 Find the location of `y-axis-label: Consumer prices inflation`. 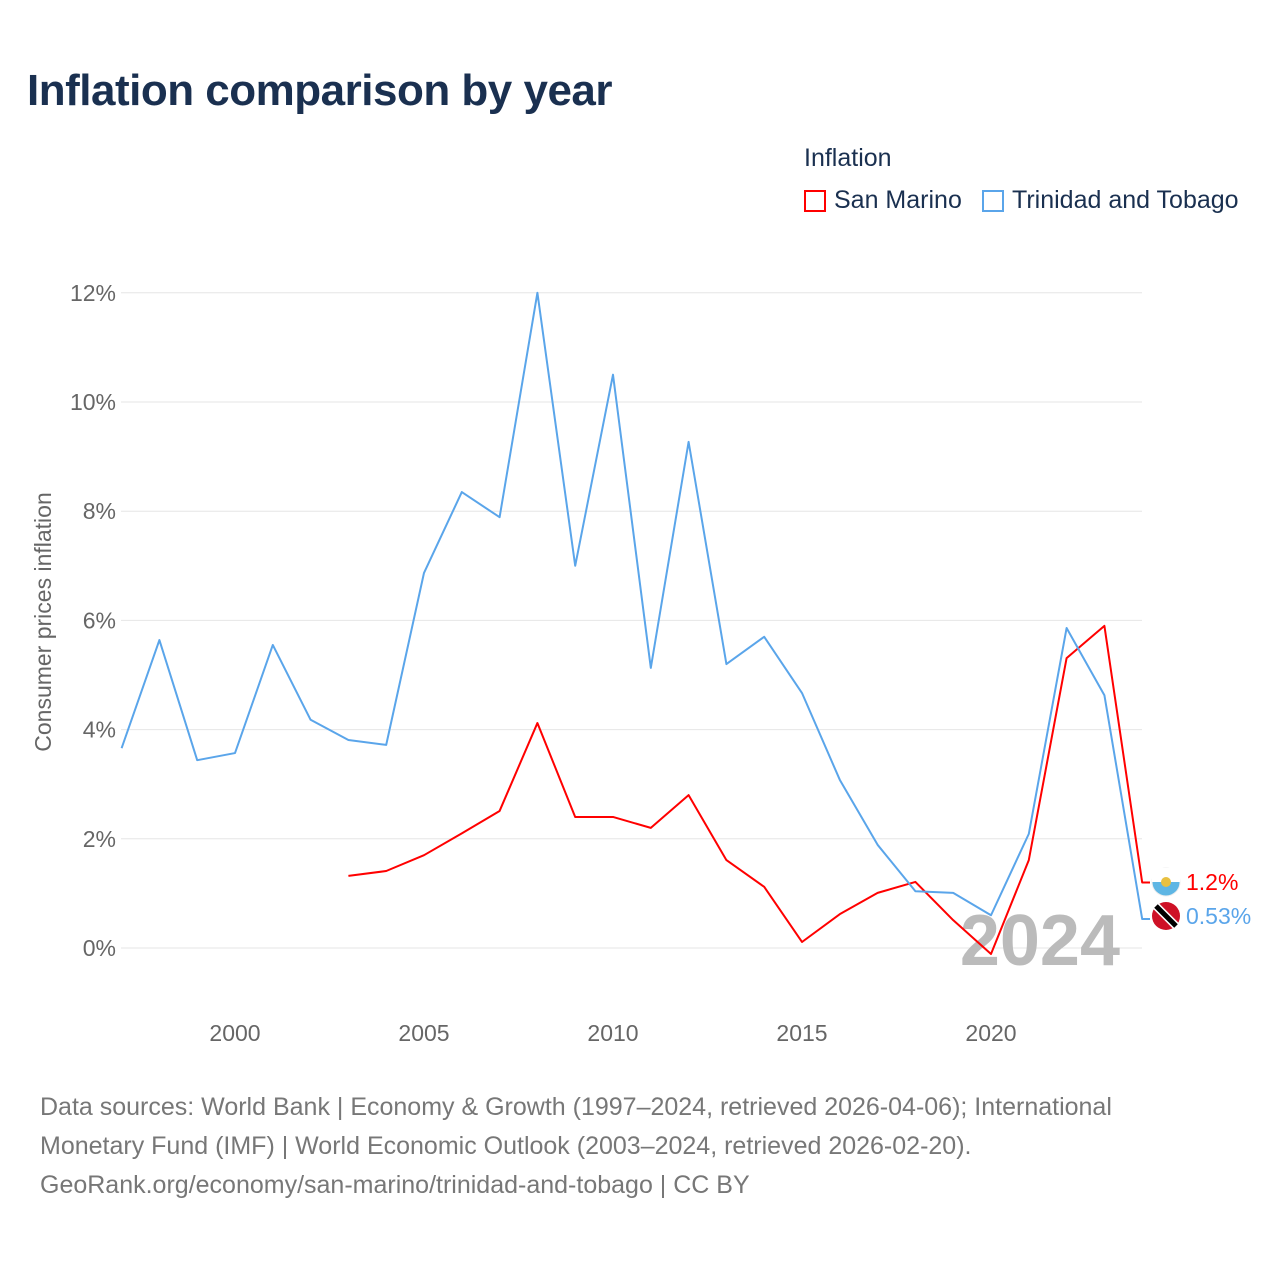

y-axis-label: Consumer prices inflation is located at coordinates (43, 622).